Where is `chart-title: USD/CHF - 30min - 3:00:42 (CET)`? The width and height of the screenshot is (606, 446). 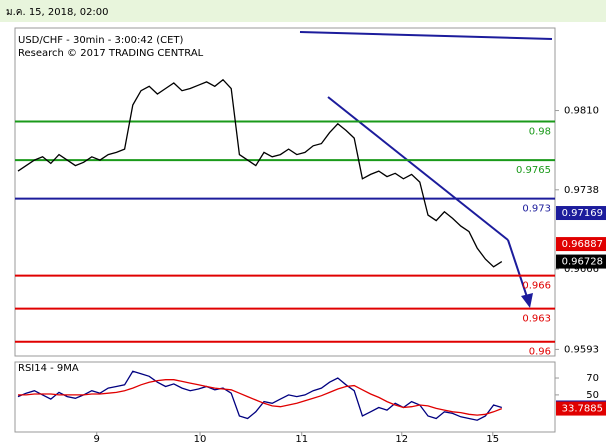
chart-title: USD/CHF - 30min - 3:00:42 (CET) is located at coordinates (101, 40).